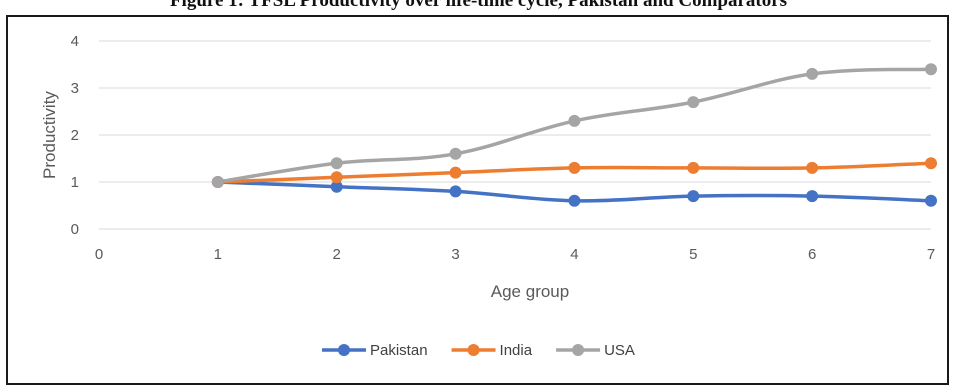  I want to click on x-axis-title: Age group, so click(530, 291).